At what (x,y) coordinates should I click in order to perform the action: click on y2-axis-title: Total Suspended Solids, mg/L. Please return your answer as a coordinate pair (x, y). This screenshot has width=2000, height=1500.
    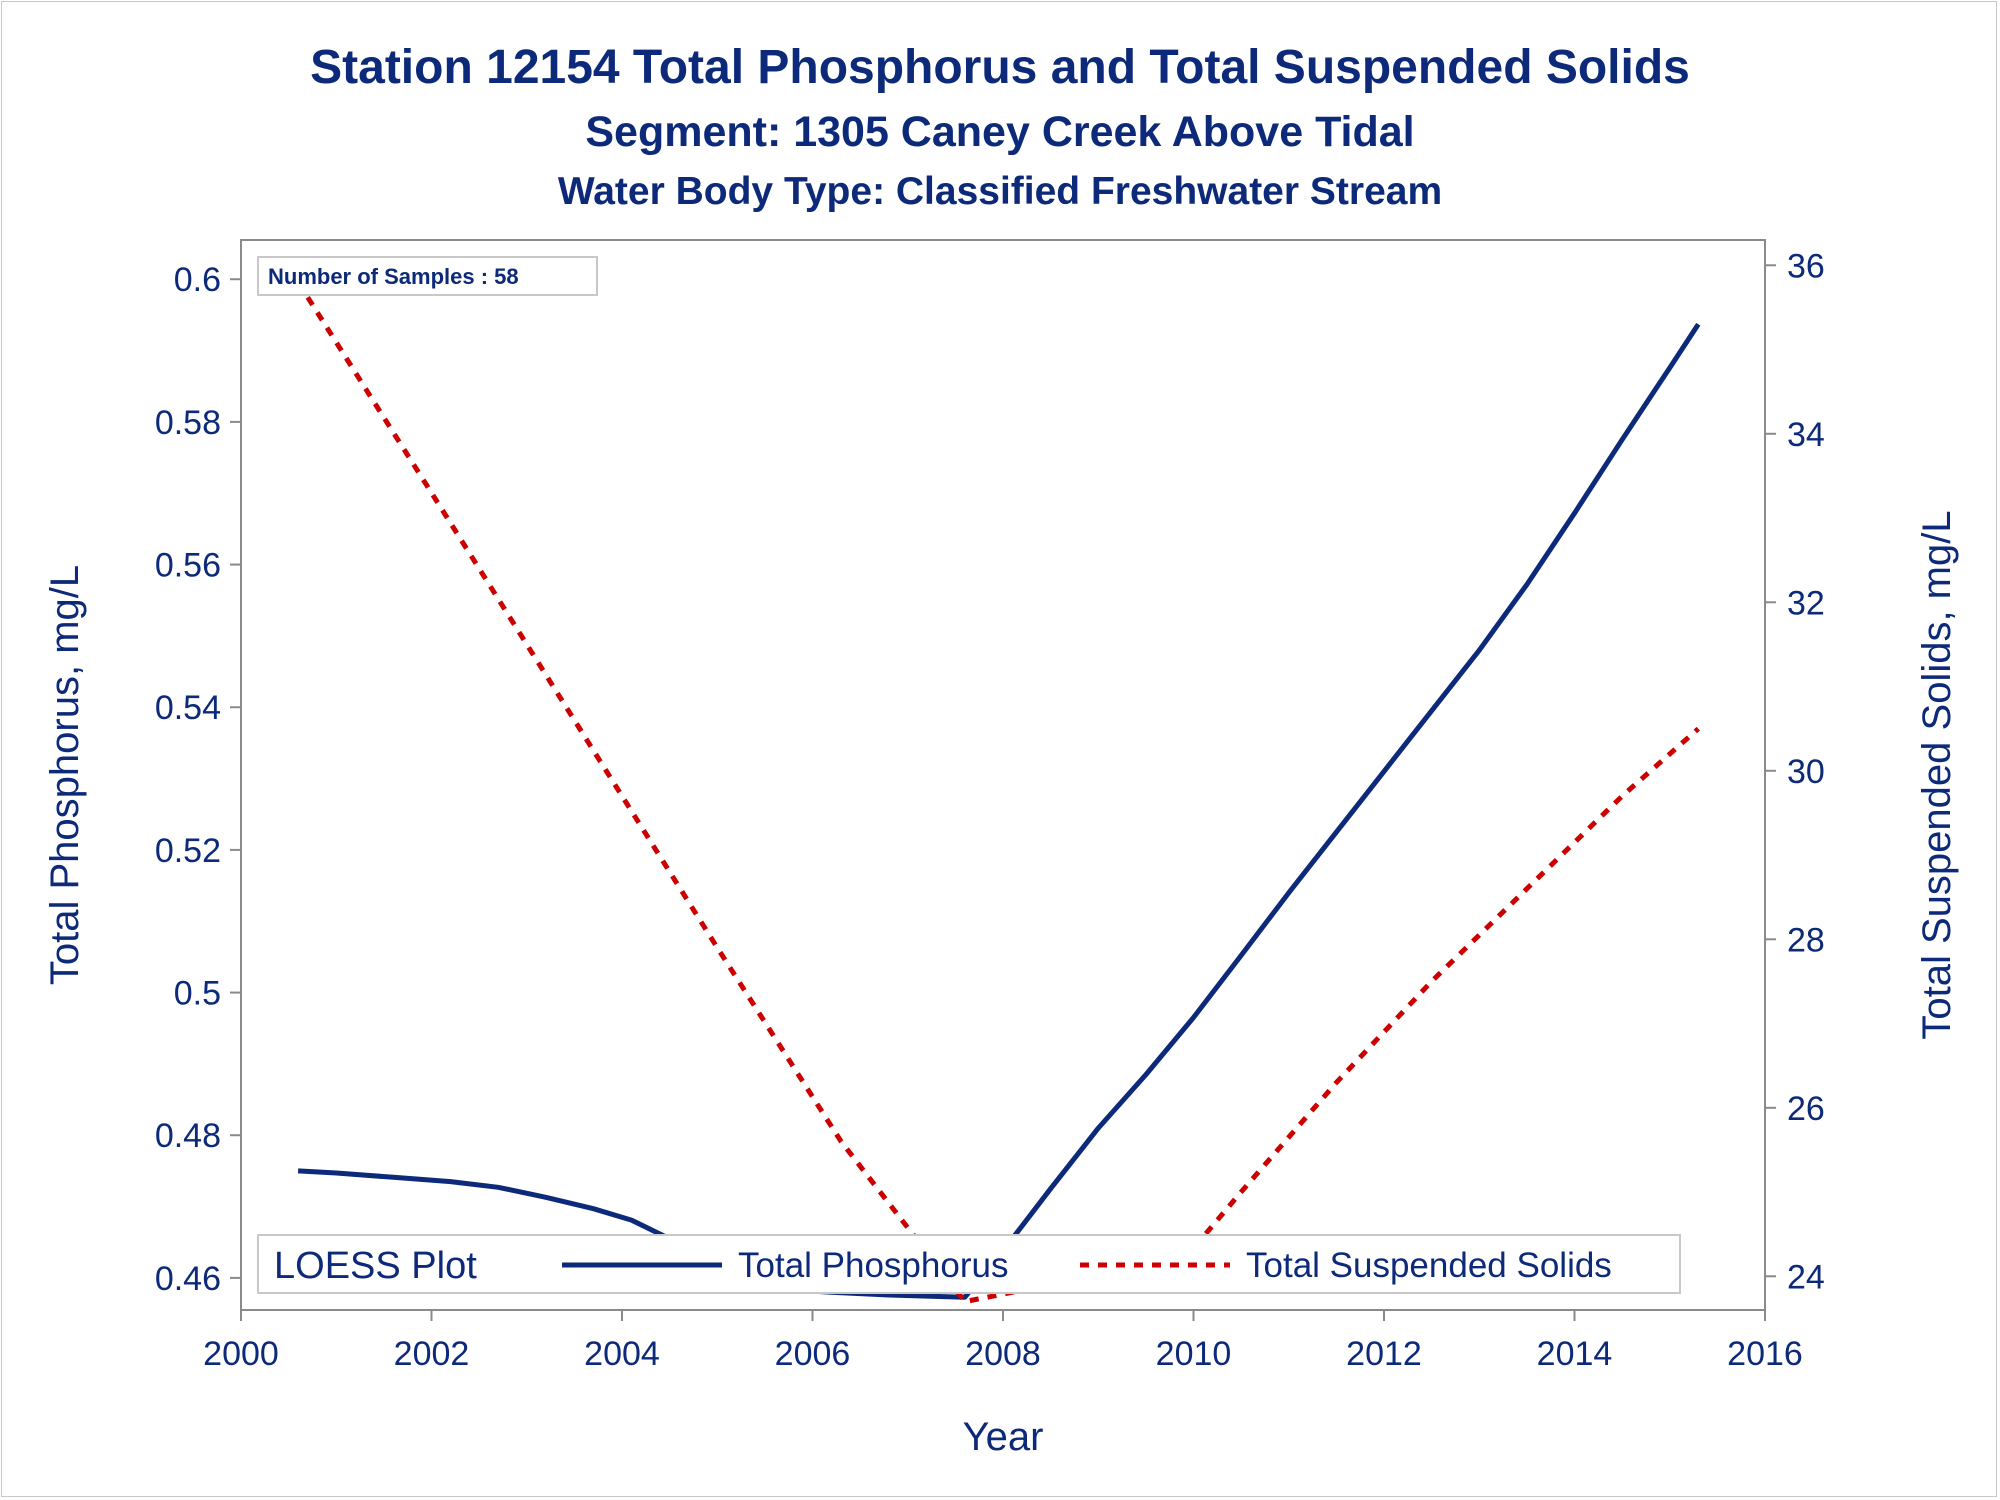
    Looking at the image, I should click on (1937, 774).